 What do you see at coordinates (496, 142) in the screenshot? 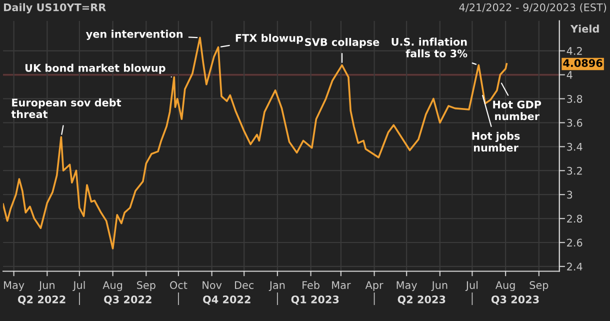
I see `annotation: Hot jobs number` at bounding box center [496, 142].